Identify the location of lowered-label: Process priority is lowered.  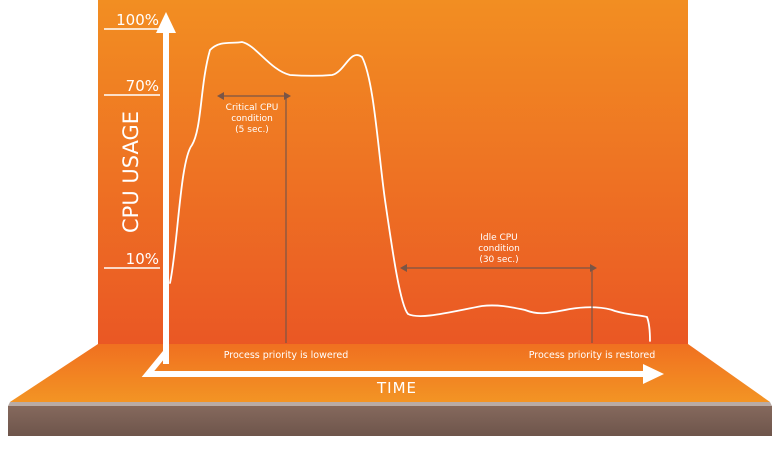
(286, 355).